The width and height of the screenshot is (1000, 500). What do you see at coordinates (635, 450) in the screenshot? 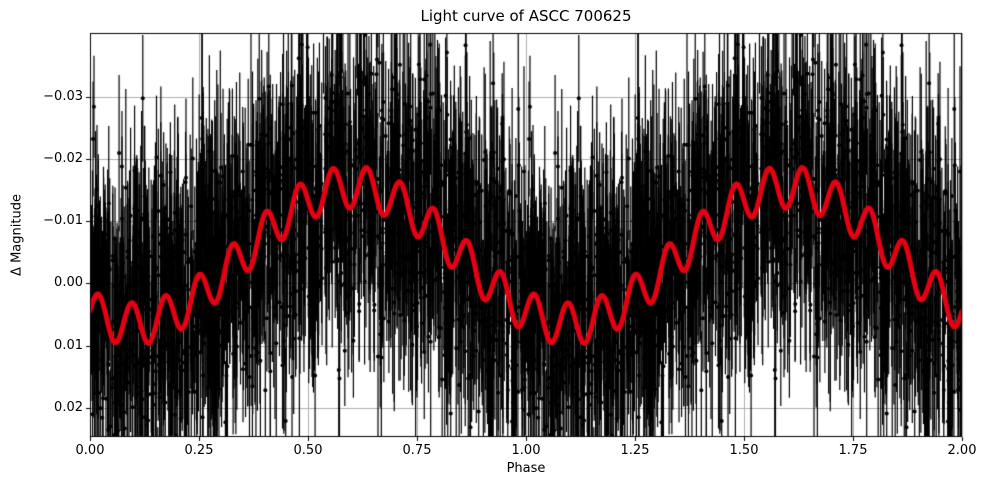
I see `x-tick-label: 1.25` at bounding box center [635, 450].